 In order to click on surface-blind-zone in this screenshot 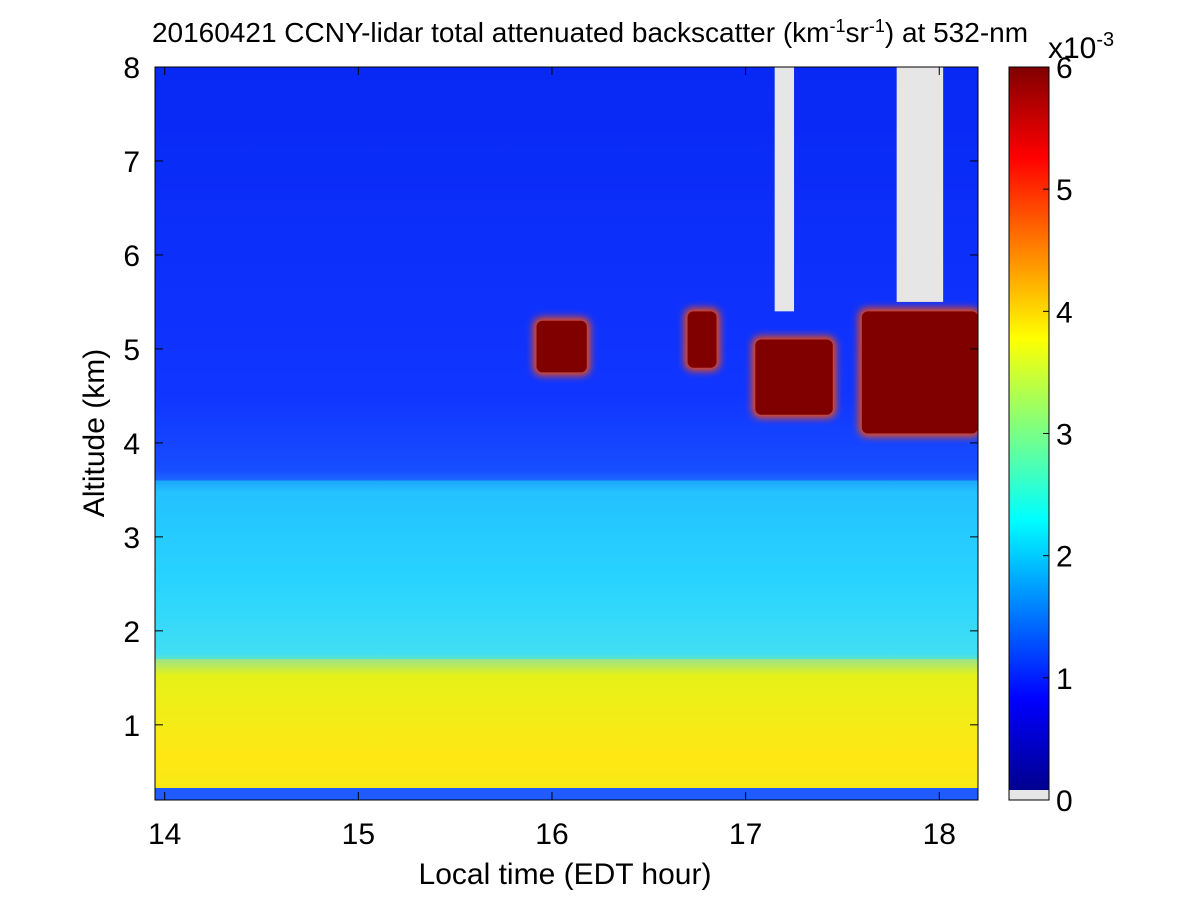, I will do `click(566, 794)`.